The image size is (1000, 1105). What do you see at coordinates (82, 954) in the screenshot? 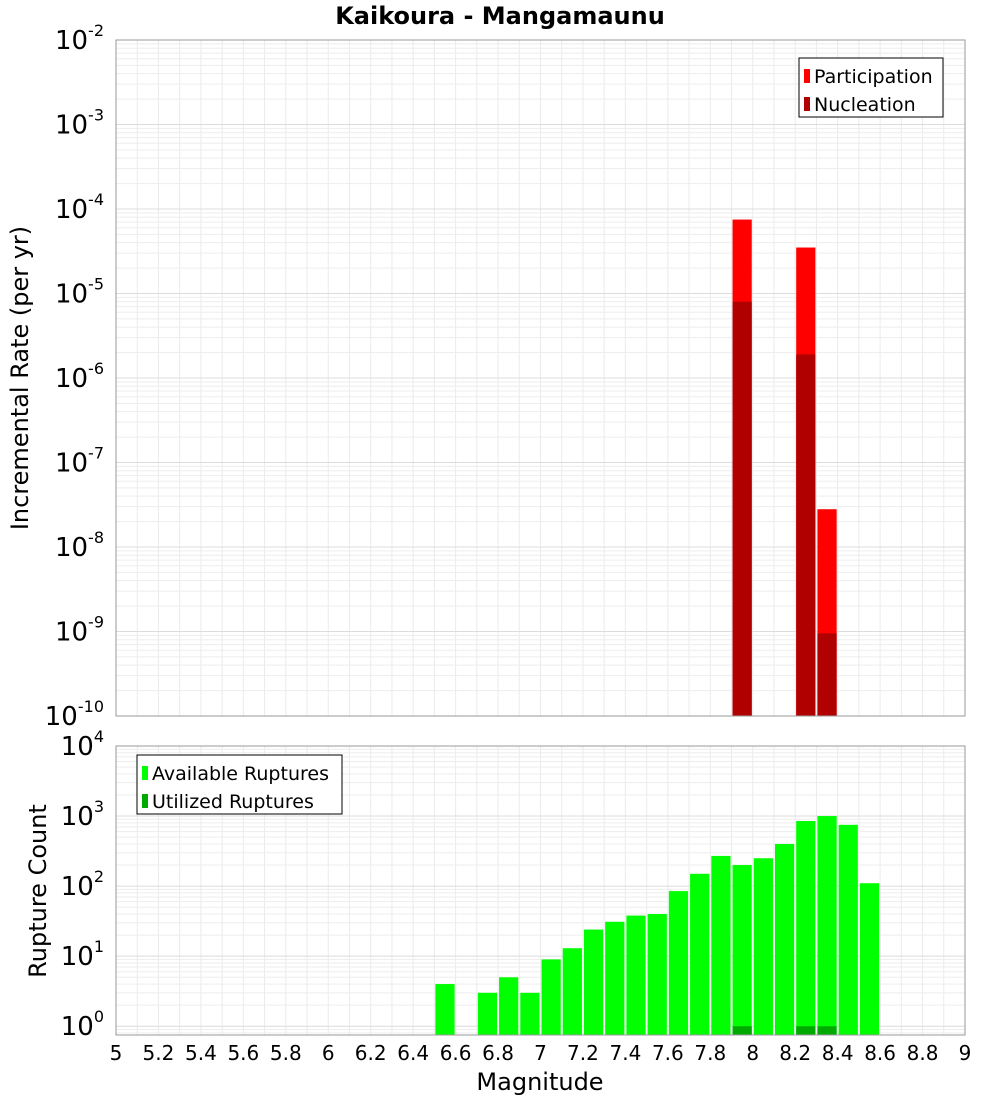
I see `count-y-tick-label: 10¹` at bounding box center [82, 954].